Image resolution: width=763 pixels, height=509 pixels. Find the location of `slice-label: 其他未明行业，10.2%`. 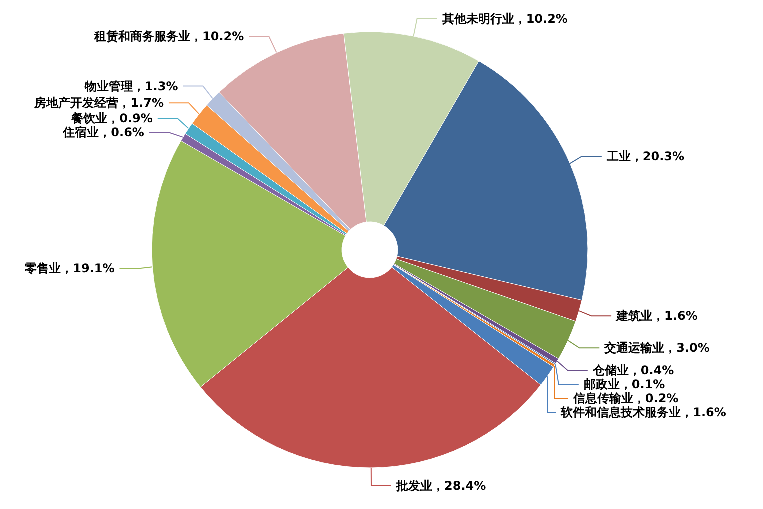

slice-label: 其他未明行业，10.2% is located at coordinates (504, 19).